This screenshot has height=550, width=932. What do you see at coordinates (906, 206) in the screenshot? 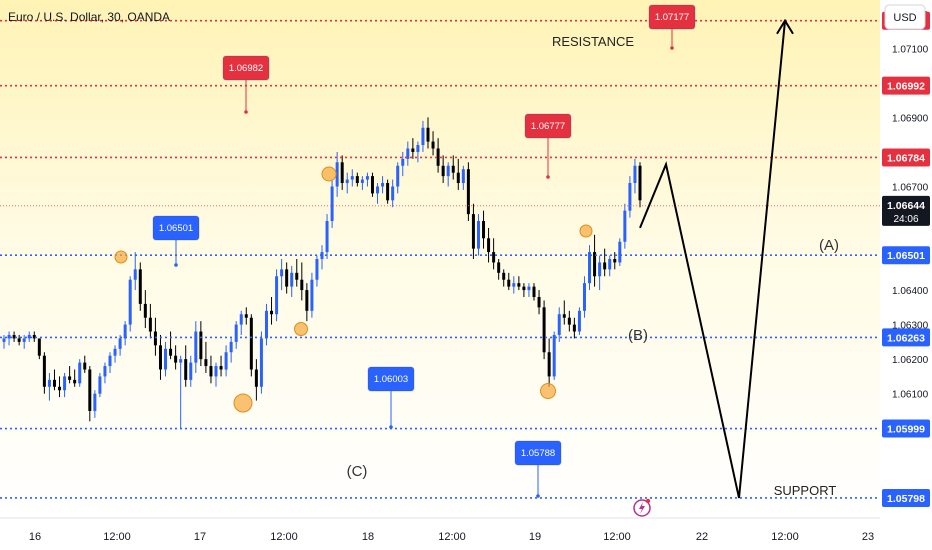
I see `current-price-label: 1.06644` at bounding box center [906, 206].